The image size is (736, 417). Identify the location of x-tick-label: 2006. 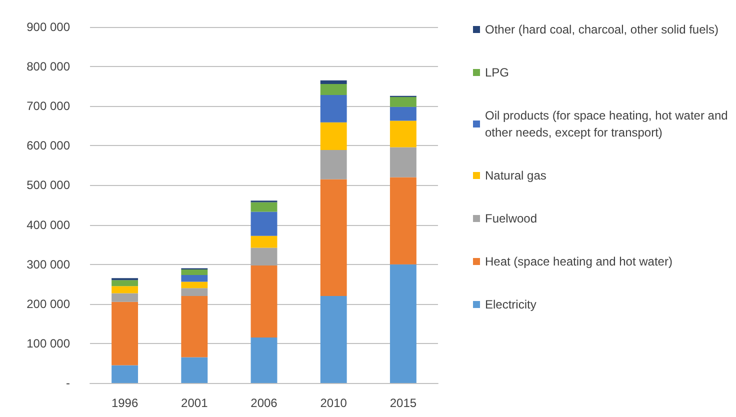
(264, 403).